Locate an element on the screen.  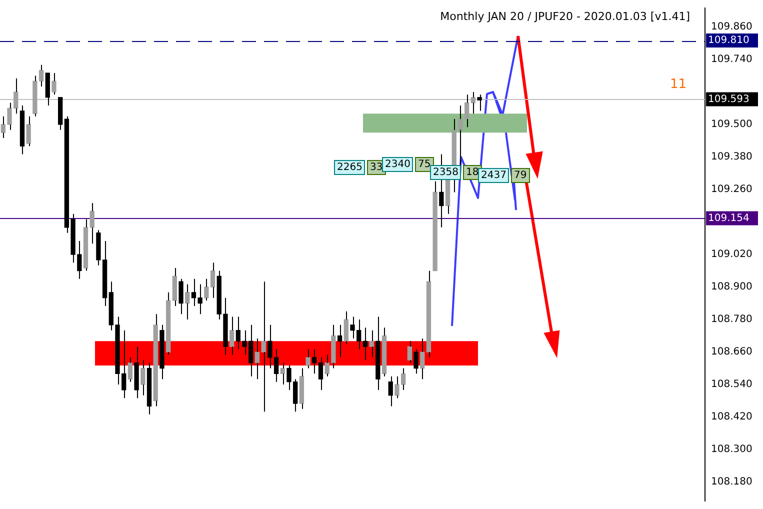
annotation: 11 is located at coordinates (678, 84).